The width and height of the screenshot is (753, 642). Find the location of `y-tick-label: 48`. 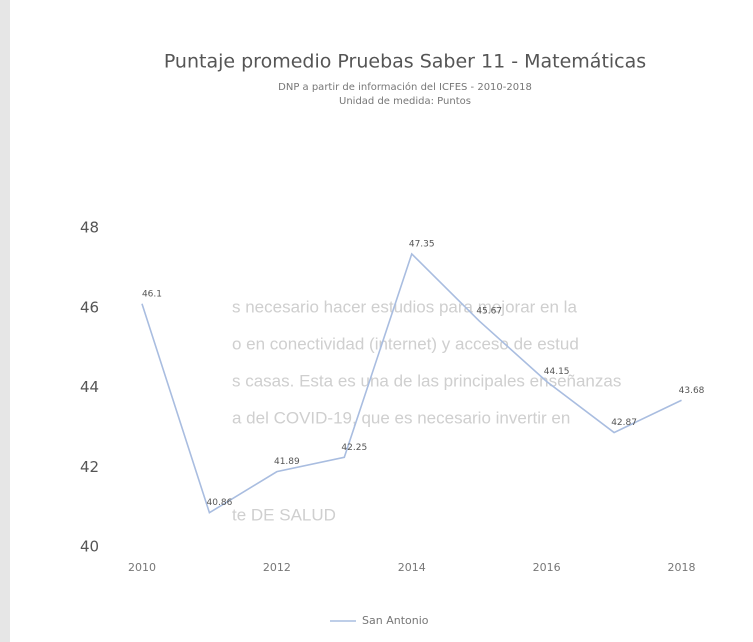

y-tick-label: 48 is located at coordinates (89, 228).